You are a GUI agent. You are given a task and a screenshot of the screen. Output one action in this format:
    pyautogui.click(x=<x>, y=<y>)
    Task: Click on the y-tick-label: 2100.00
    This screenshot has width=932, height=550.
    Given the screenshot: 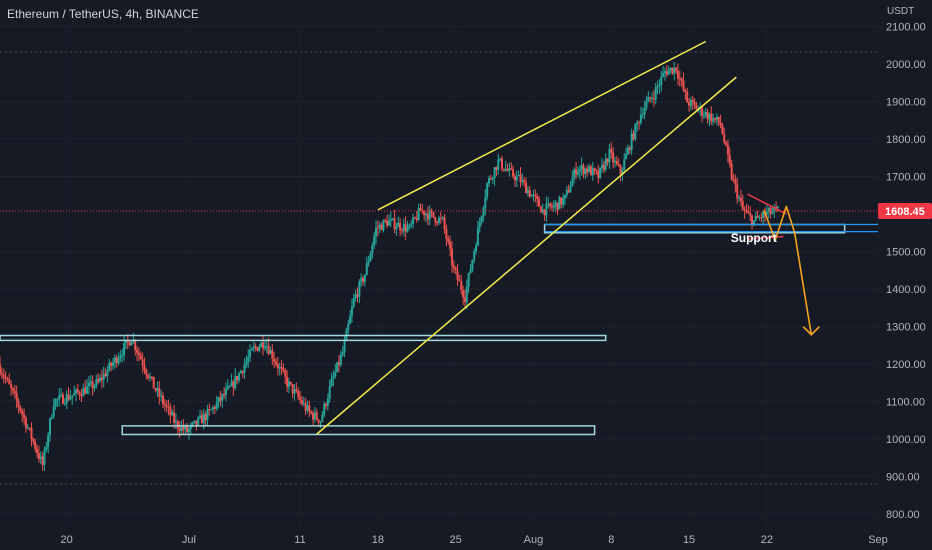 What is the action you would take?
    pyautogui.click(x=906, y=28)
    